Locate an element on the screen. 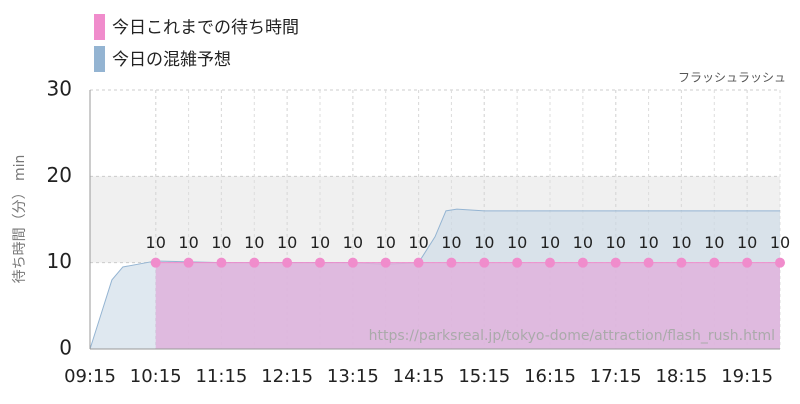  chart-subtitle: フラッシュラッシュ is located at coordinates (732, 78).